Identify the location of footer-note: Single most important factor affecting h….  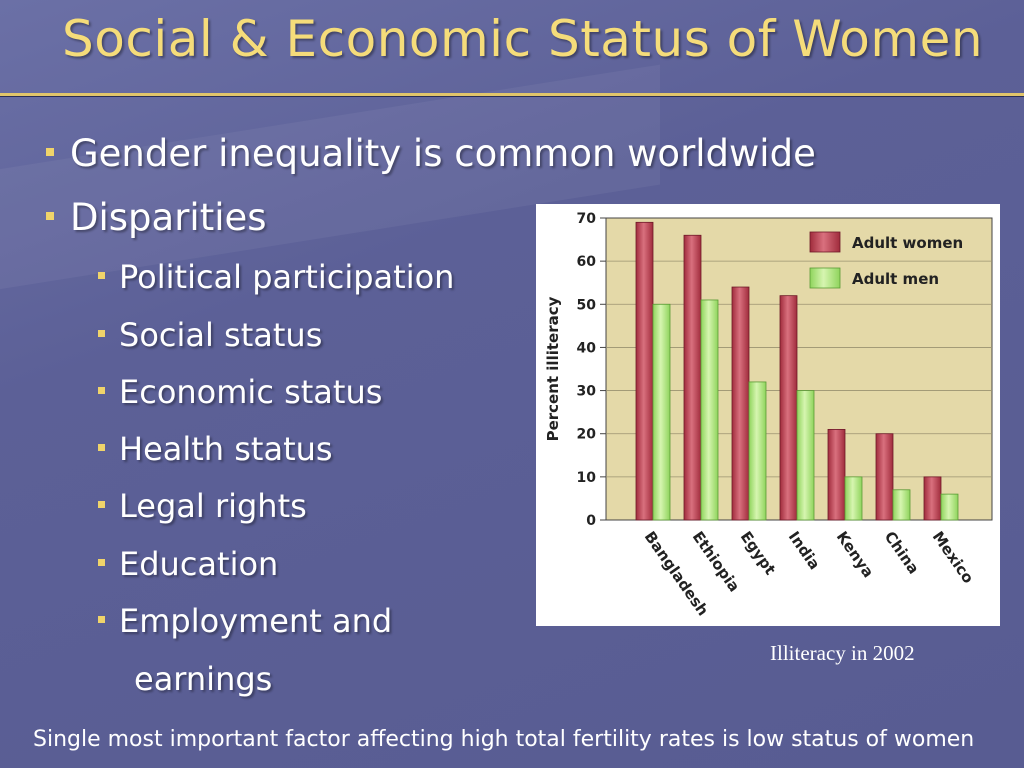
(504, 739).